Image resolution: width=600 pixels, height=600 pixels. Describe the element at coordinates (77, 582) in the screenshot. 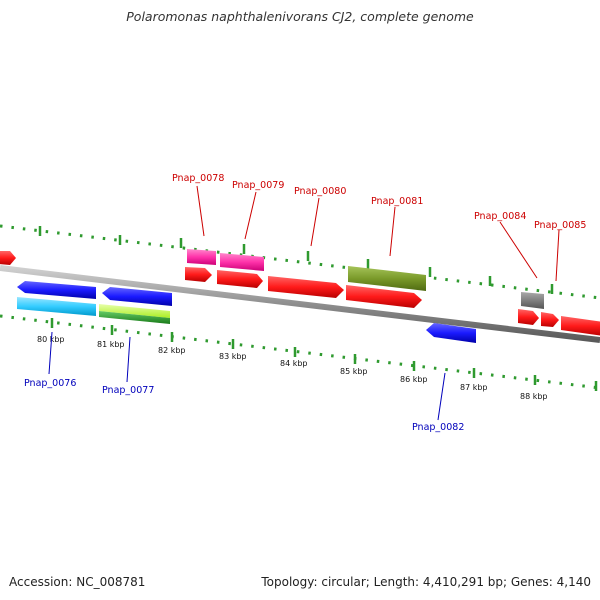

I see `accession-text: Accession: NC_008781` at that location.